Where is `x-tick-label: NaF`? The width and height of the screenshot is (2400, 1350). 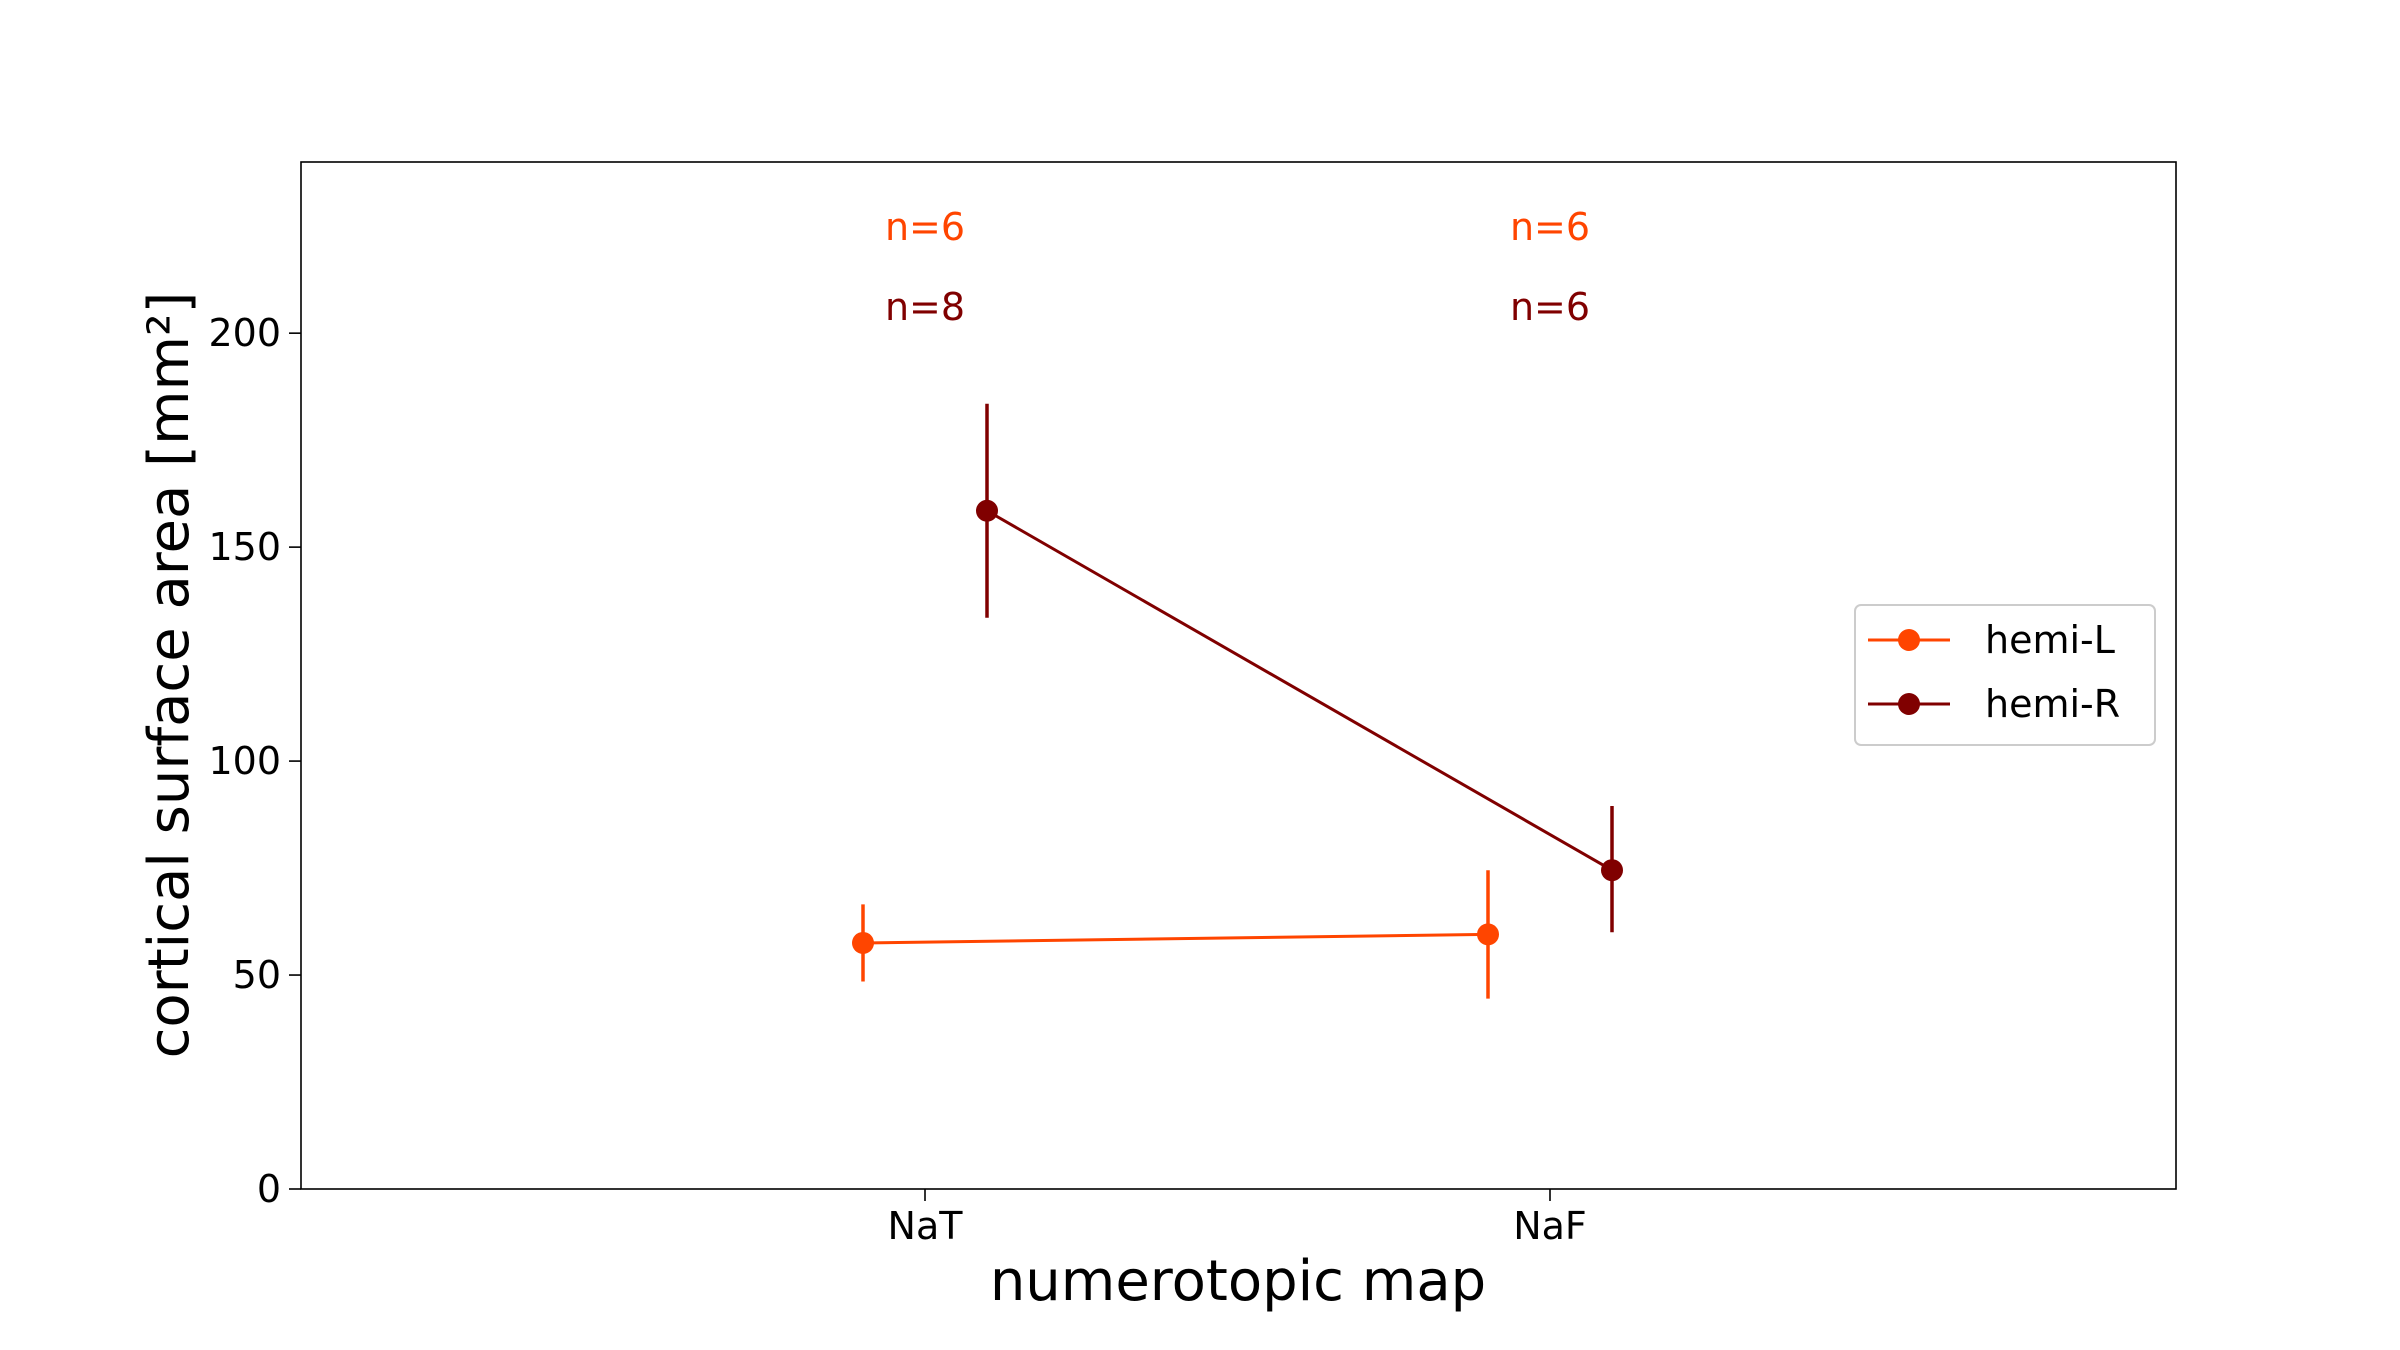 x-tick-label: NaF is located at coordinates (1550, 1226).